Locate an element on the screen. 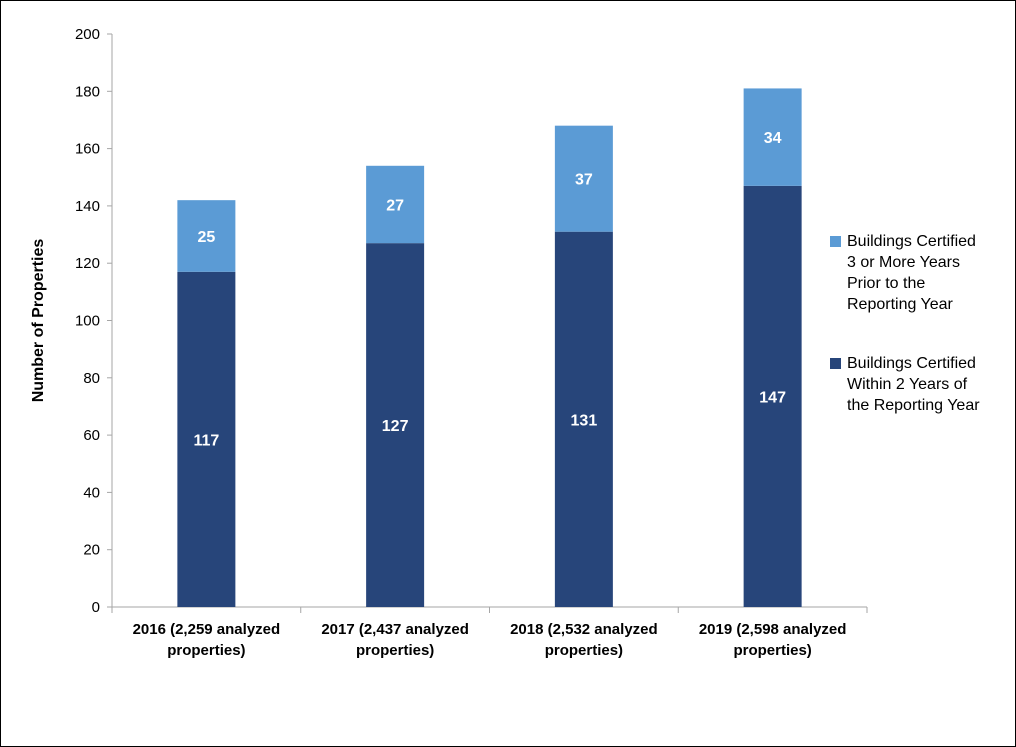 The image size is (1016, 747). y-tick-label: 120 is located at coordinates (87, 263).